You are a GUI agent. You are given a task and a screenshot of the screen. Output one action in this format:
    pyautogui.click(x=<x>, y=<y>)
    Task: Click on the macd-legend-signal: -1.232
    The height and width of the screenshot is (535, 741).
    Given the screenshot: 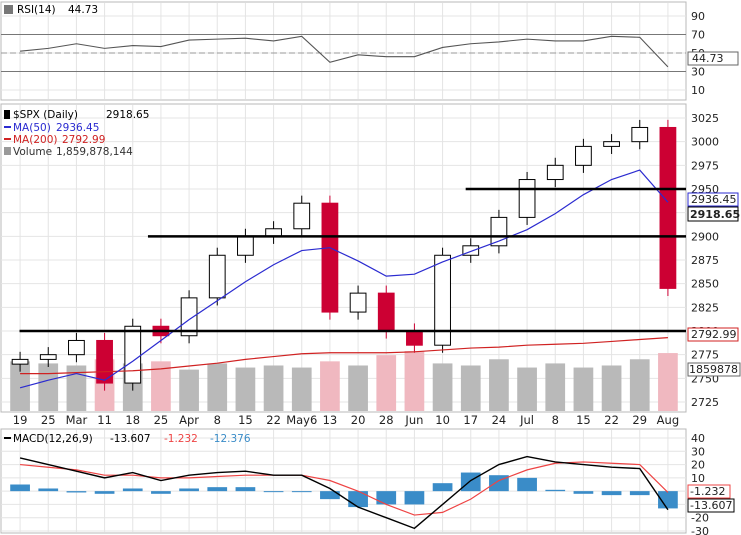 What is the action you would take?
    pyautogui.click(x=181, y=439)
    